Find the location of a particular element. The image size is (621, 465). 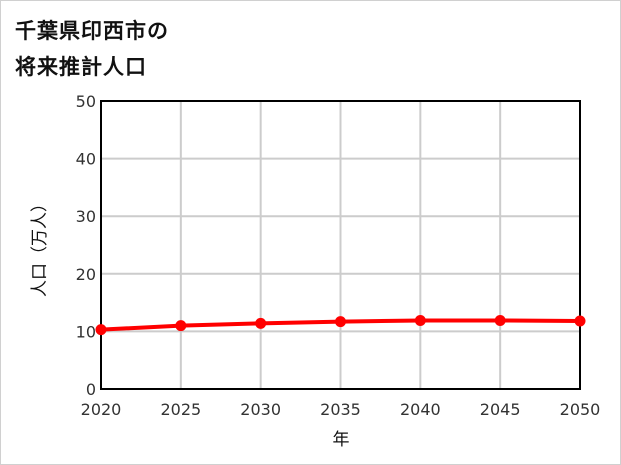

y-tick-label: 10 is located at coordinates (86, 331).